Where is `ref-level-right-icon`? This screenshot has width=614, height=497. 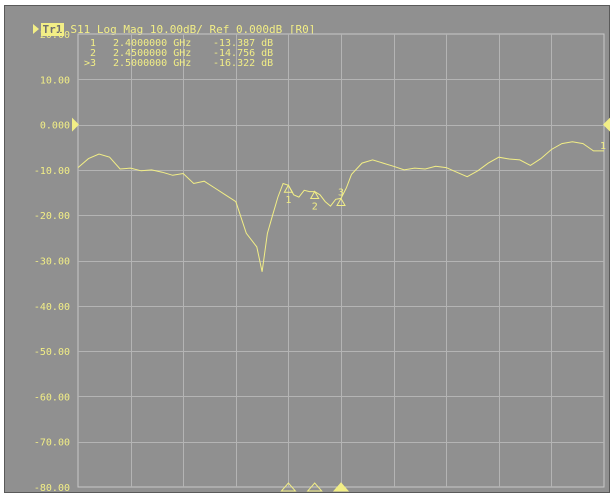
ref-level-right-icon is located at coordinates (606, 124).